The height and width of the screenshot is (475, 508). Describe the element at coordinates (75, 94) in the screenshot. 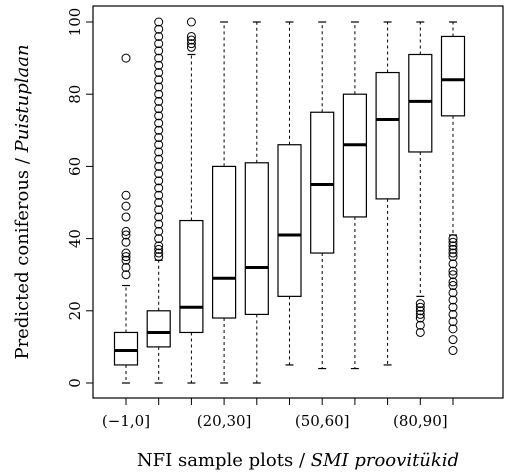

I see `y-tick-label: 80` at that location.